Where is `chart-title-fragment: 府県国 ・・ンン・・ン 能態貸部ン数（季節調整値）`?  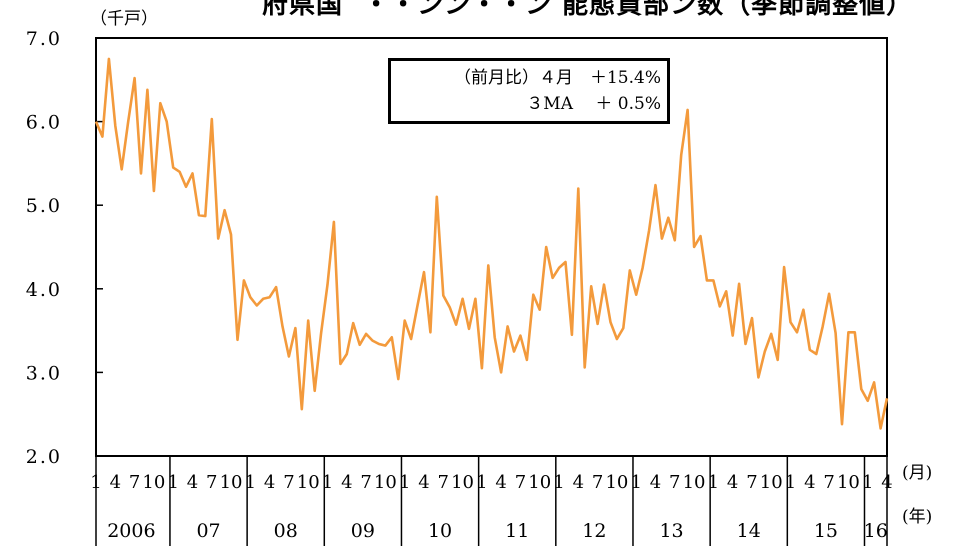
chart-title-fragment: 府県国 ・・ンン・・ン 能態貸部ン数（季節調整値） is located at coordinates (588, 10).